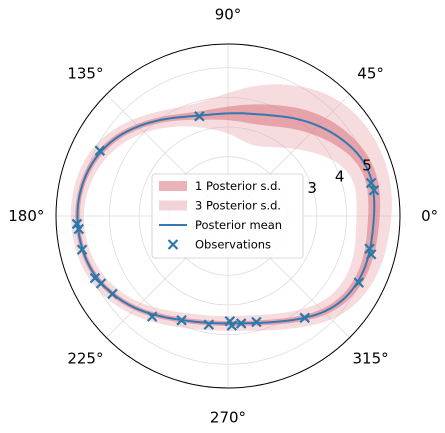  What do you see at coordinates (228, 14) in the screenshot?
I see `angle-tick-label-90: 90°` at bounding box center [228, 14].